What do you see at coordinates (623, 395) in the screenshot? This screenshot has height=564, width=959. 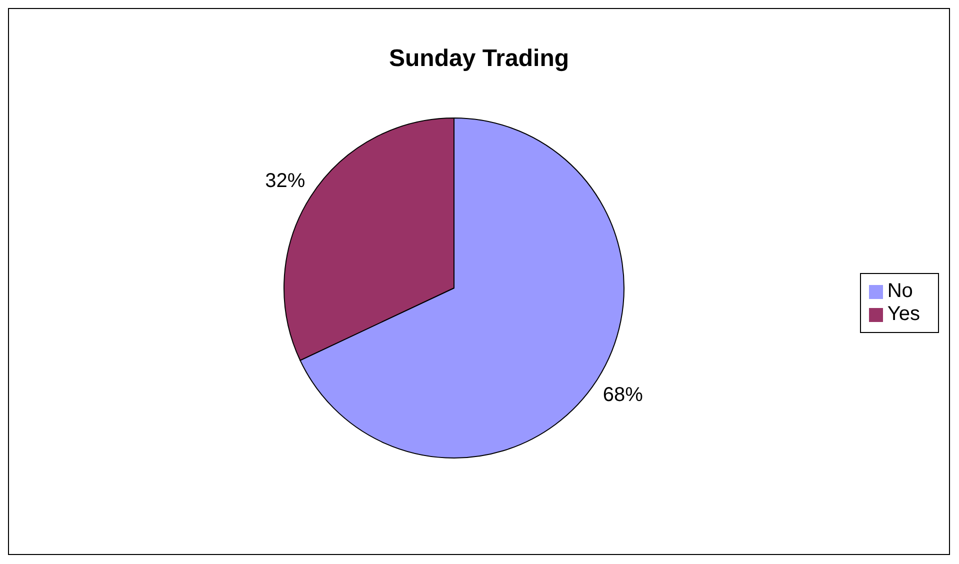 I see `data-label: 68%` at bounding box center [623, 395].